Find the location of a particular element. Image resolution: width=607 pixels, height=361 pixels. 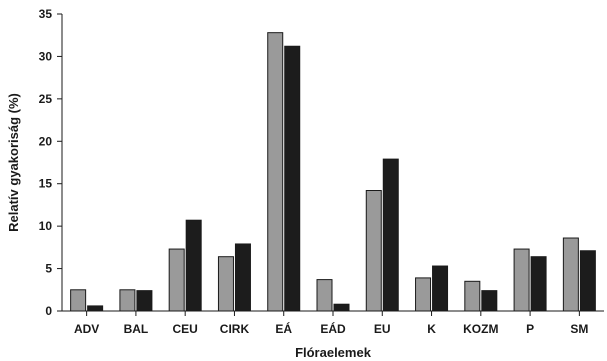

y-tick-label: 35 is located at coordinates (46, 14).